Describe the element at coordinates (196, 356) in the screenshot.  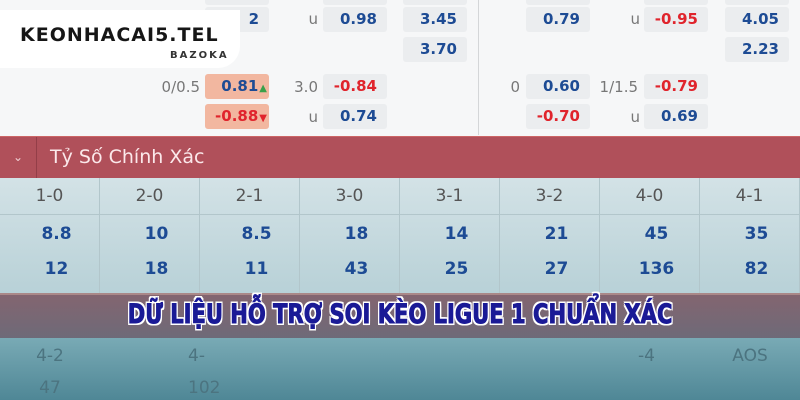
I see `score-label: 4-` at that location.